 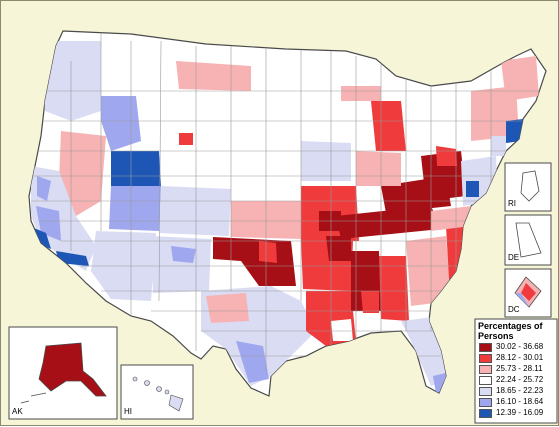 I want to click on legend-label: 30.02 - 36.68, so click(x=520, y=346).